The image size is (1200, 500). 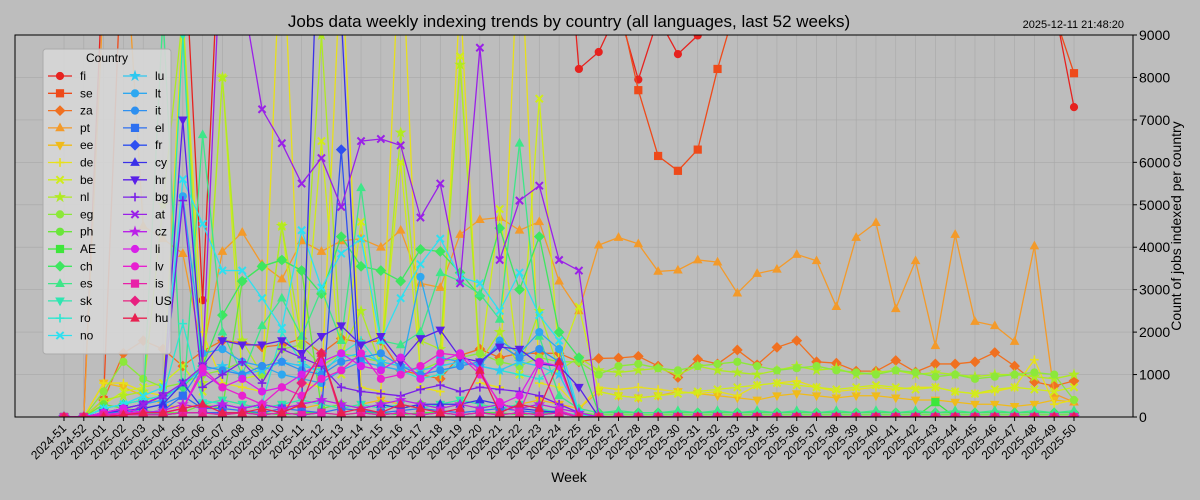 I want to click on legend-label: cy, so click(x=161, y=163).